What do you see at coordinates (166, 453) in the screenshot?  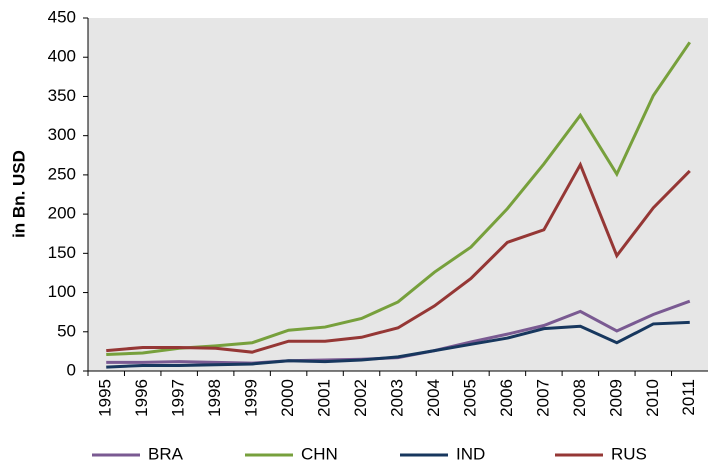 I see `legend-label: BRA` at bounding box center [166, 453].